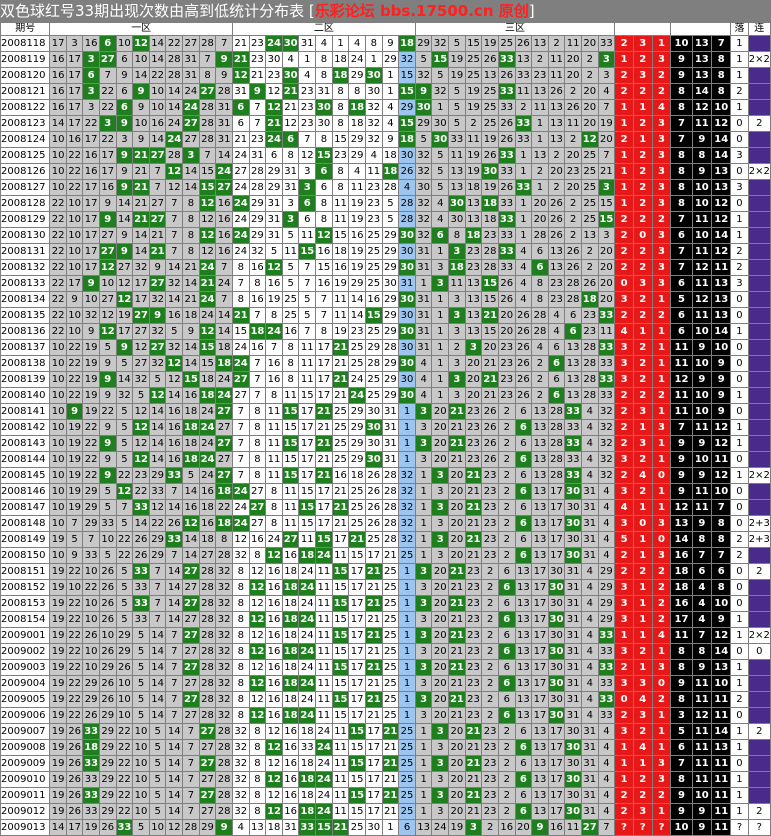 Image resolution: width=771 pixels, height=836 pixels. What do you see at coordinates (124, 187) in the screenshot?
I see `number-cell: 9` at bounding box center [124, 187].